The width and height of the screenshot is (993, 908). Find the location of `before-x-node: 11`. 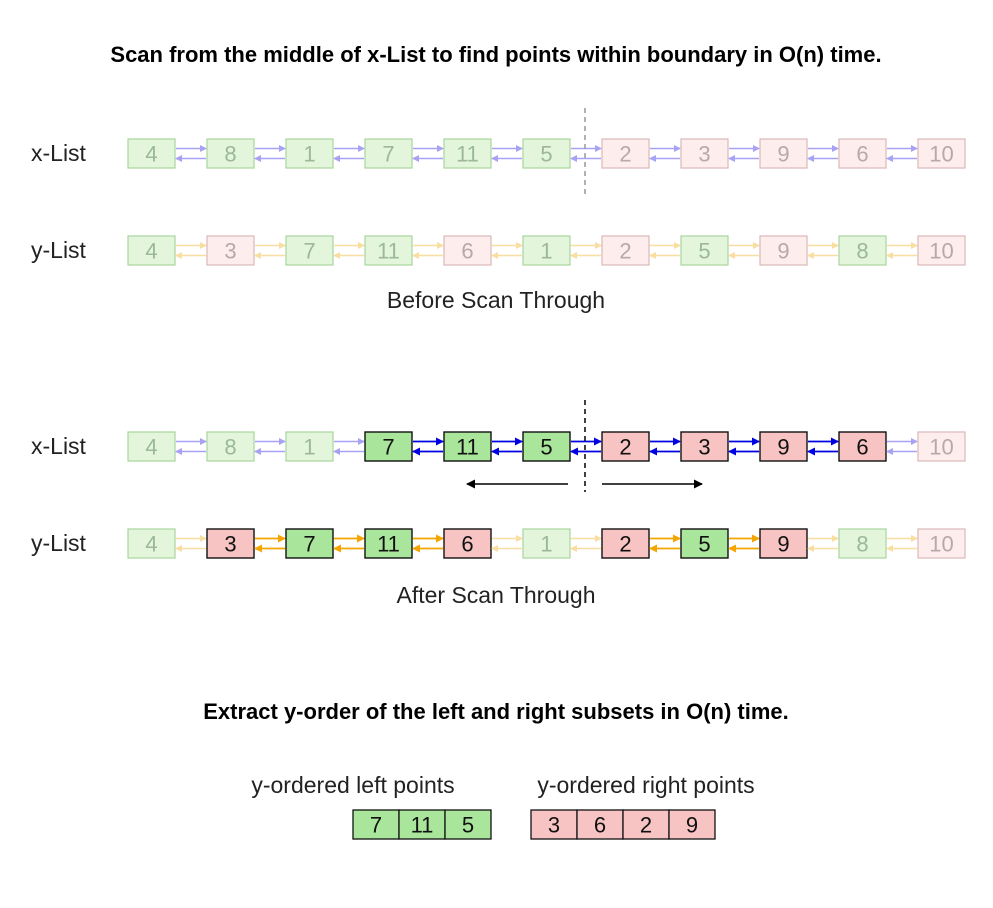

before-x-node: 11 is located at coordinates (467, 153).